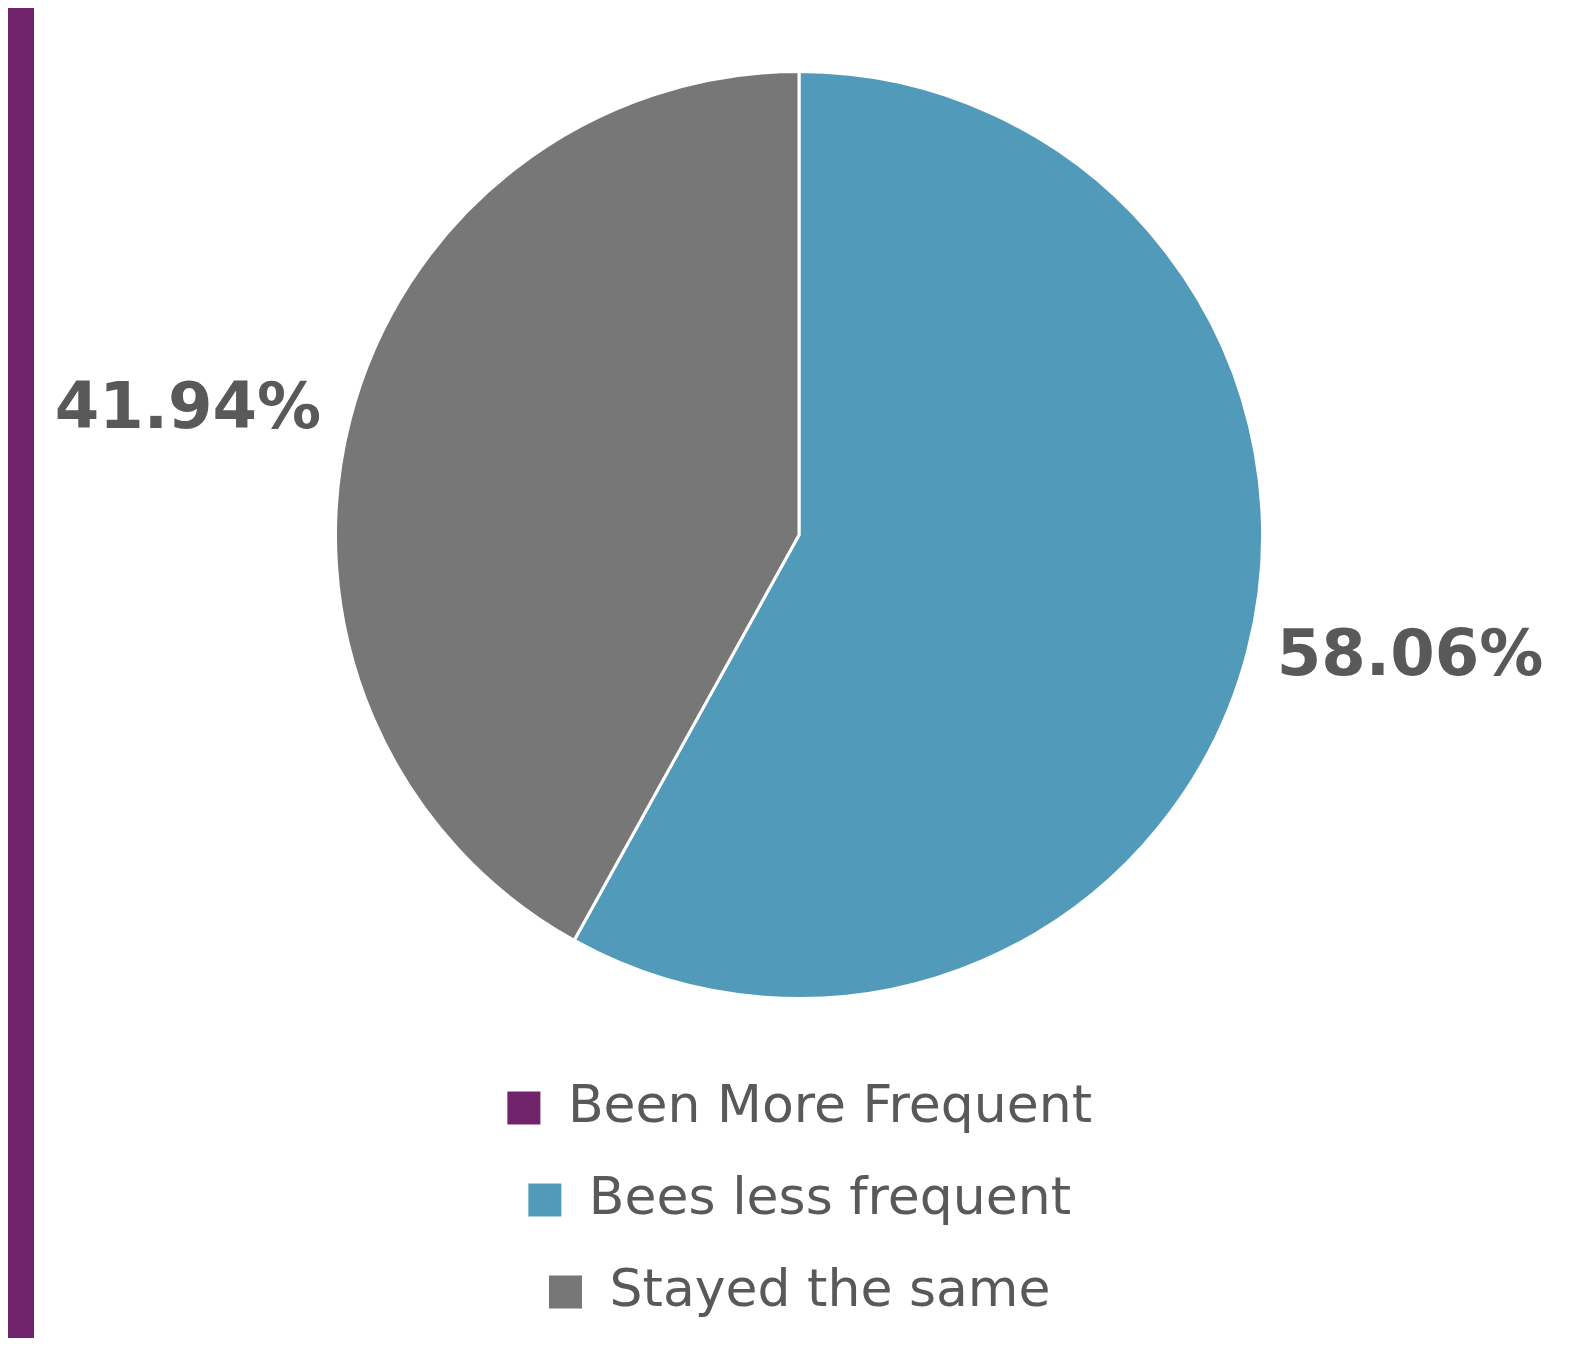 The height and width of the screenshot is (1354, 1576). What do you see at coordinates (188, 406) in the screenshot?
I see `data-label: 41.94%` at bounding box center [188, 406].